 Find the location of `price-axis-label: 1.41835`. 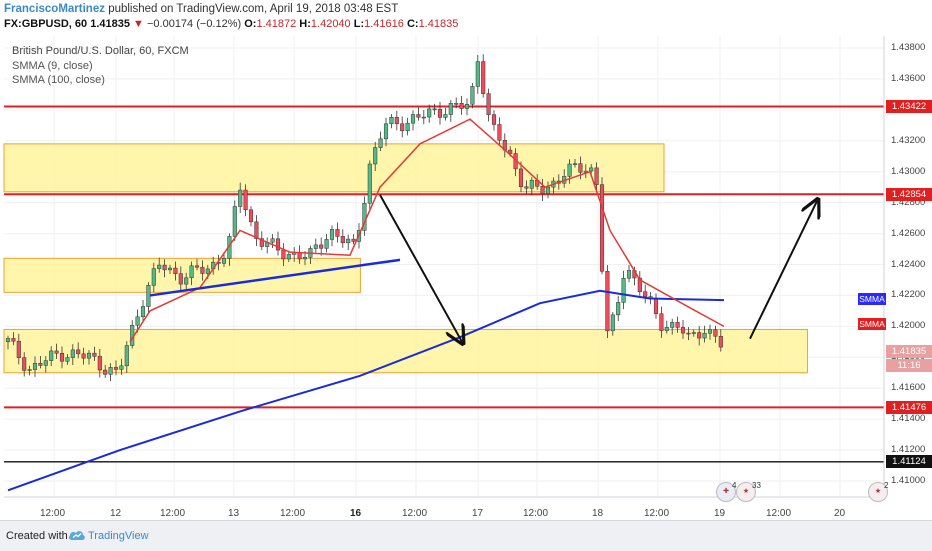

price-axis-label: 1.41835 is located at coordinates (909, 352).